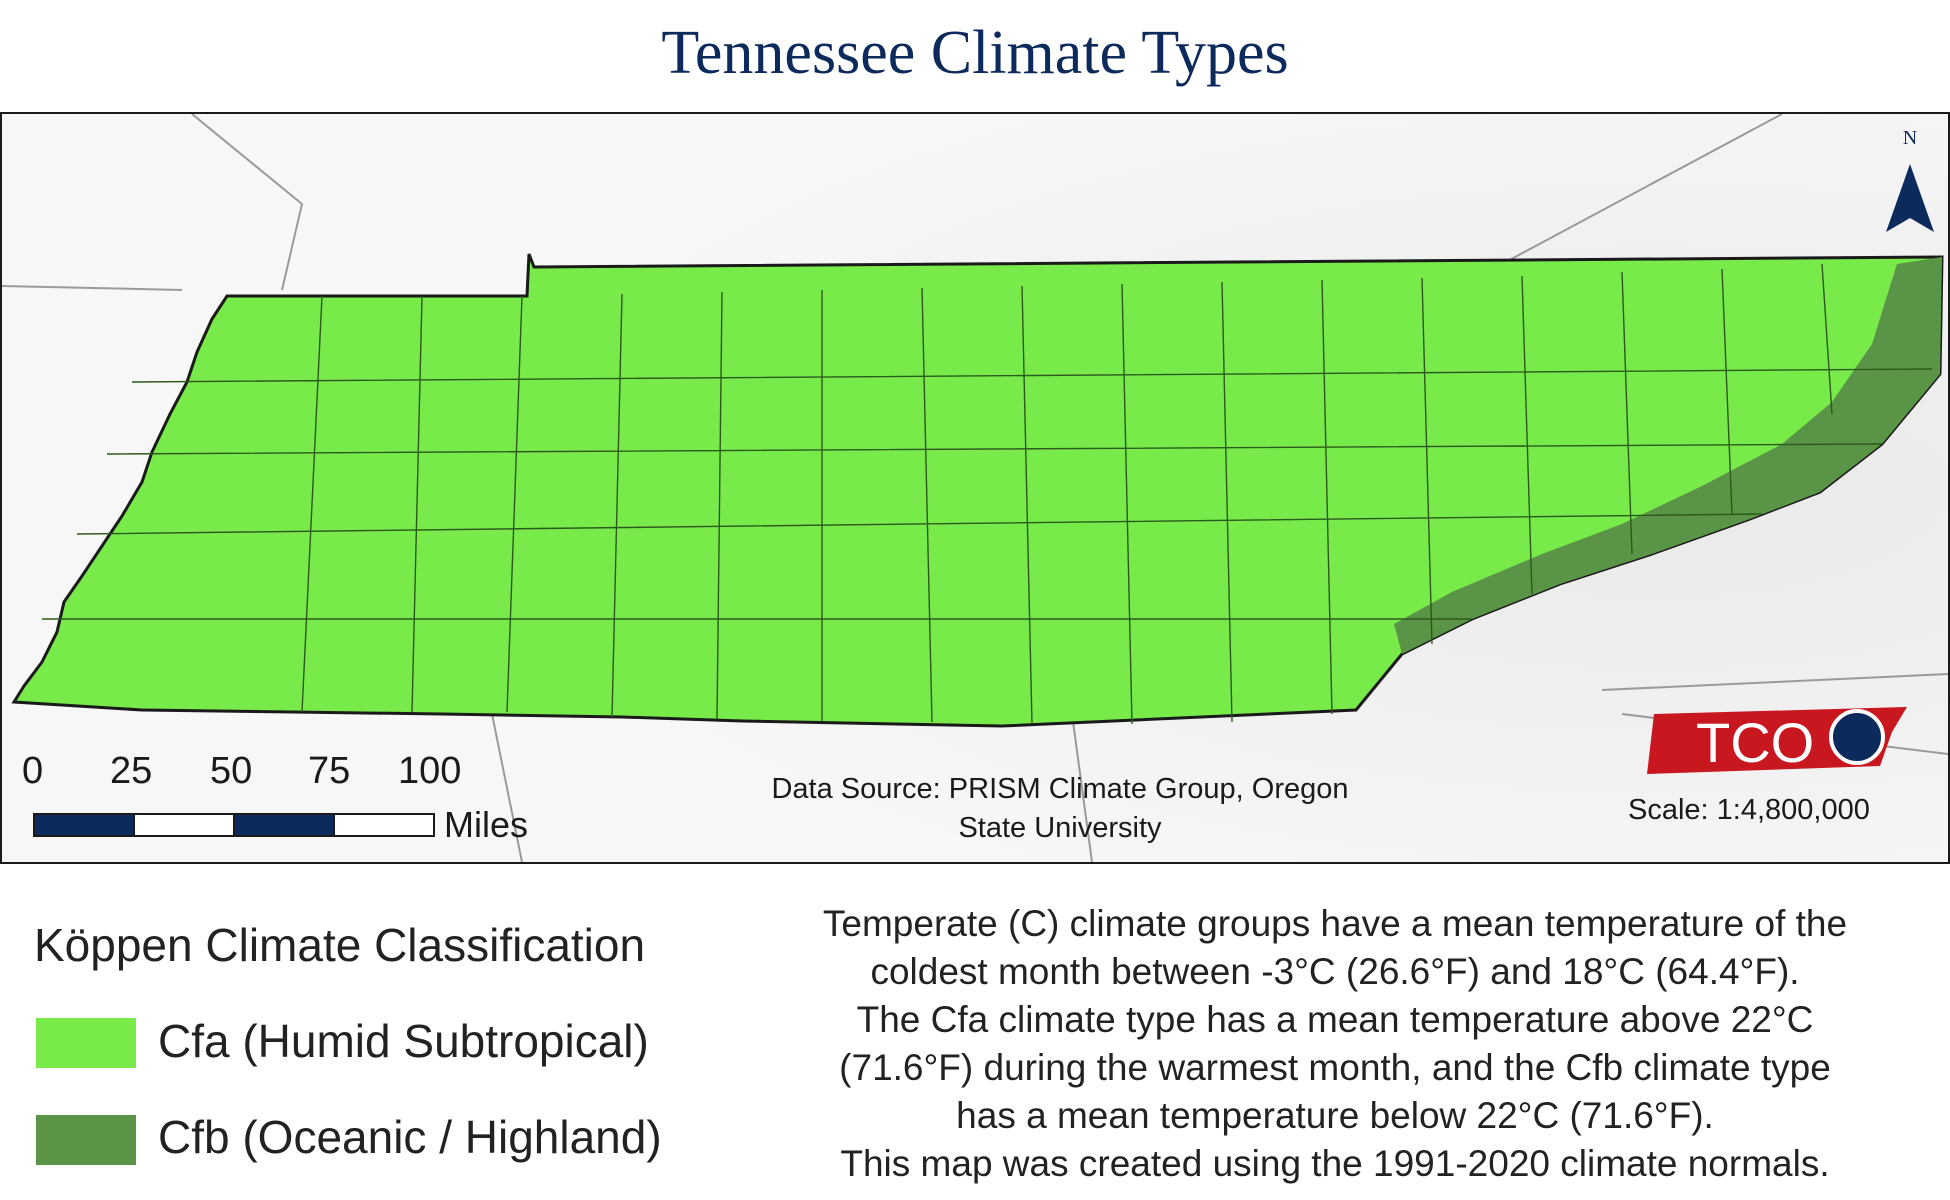 This screenshot has width=1950, height=1200. I want to click on scale-unit: Miles, so click(486, 824).